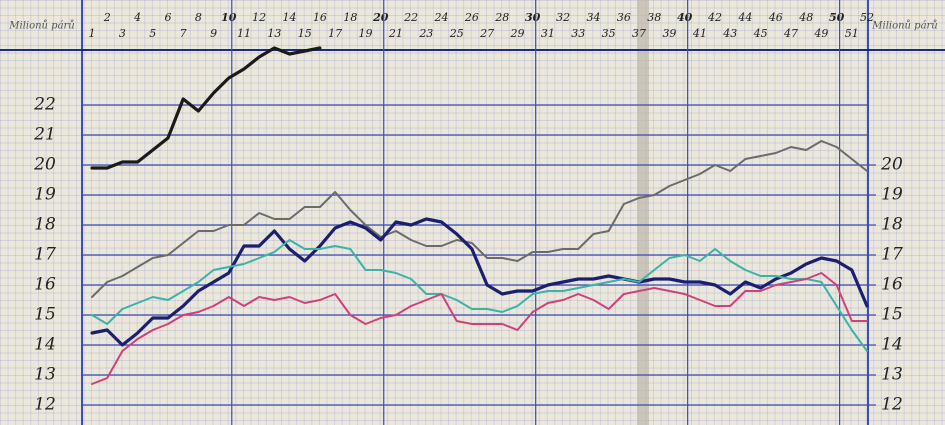 The height and width of the screenshot is (425, 945). I want to click on x-tick-label: 22, so click(410, 17).